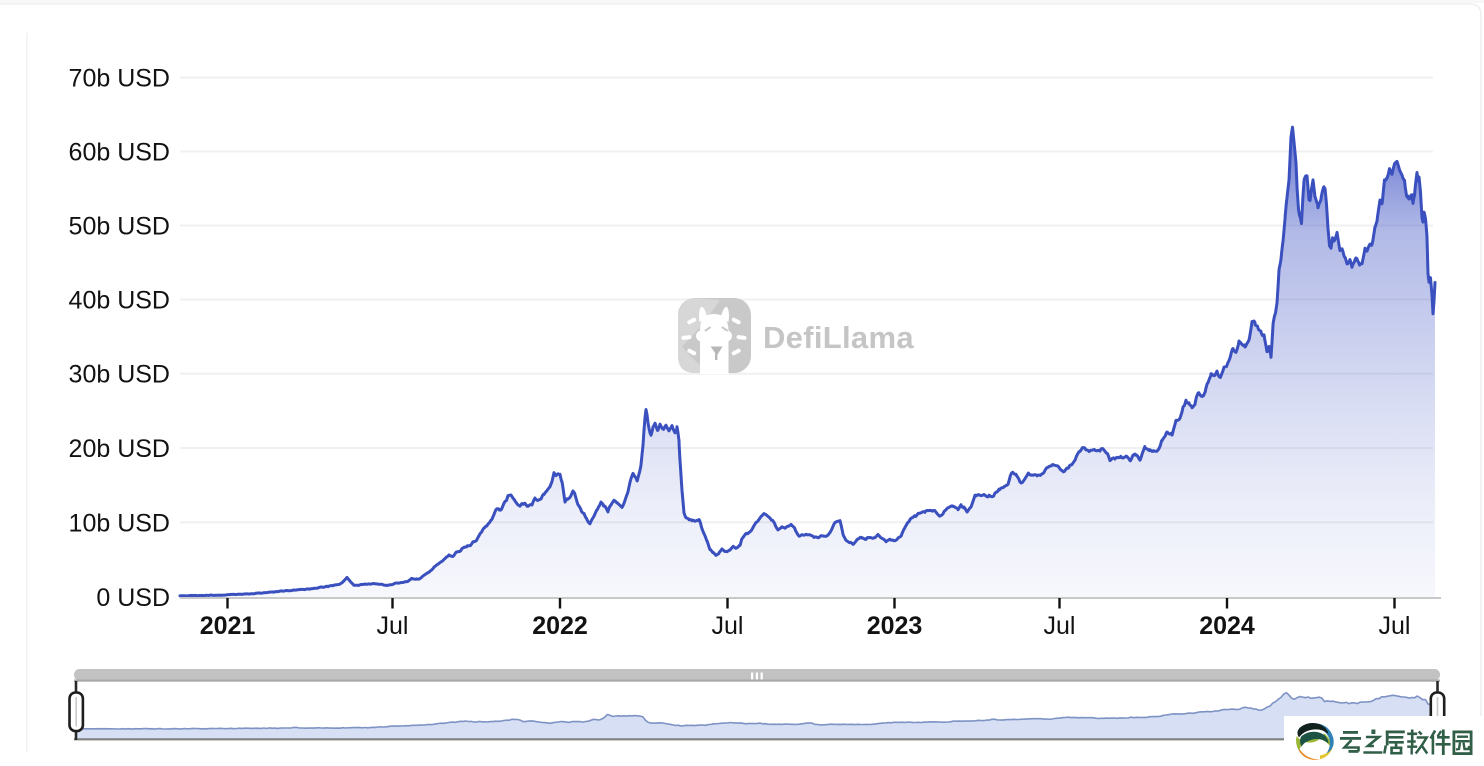  What do you see at coordinates (228, 626) in the screenshot?
I see `svg-text: 2021` at bounding box center [228, 626].